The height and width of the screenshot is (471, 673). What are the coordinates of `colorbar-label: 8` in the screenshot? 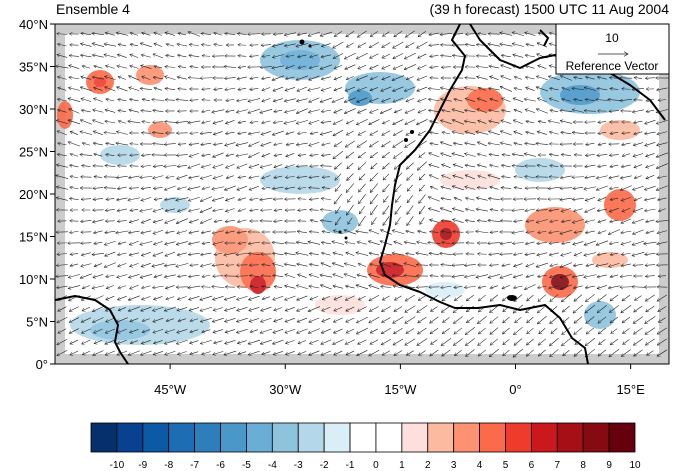 It's located at (583, 465).